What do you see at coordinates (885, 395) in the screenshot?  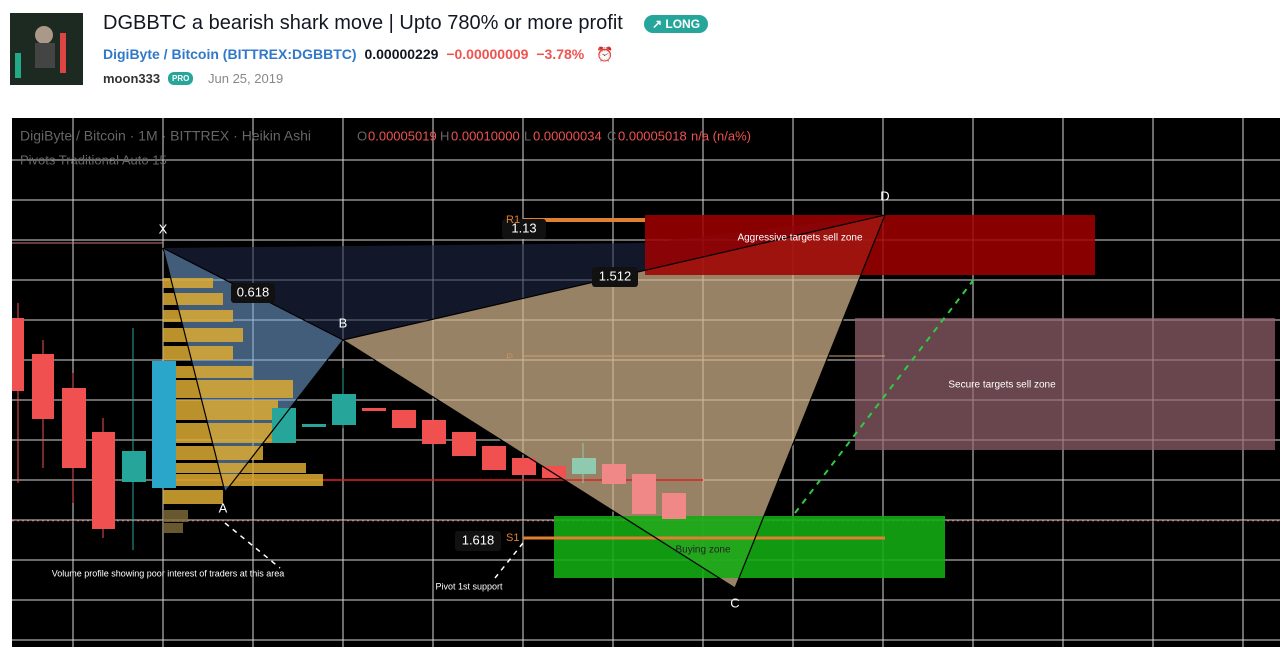 I see `target-arrow` at bounding box center [885, 395].